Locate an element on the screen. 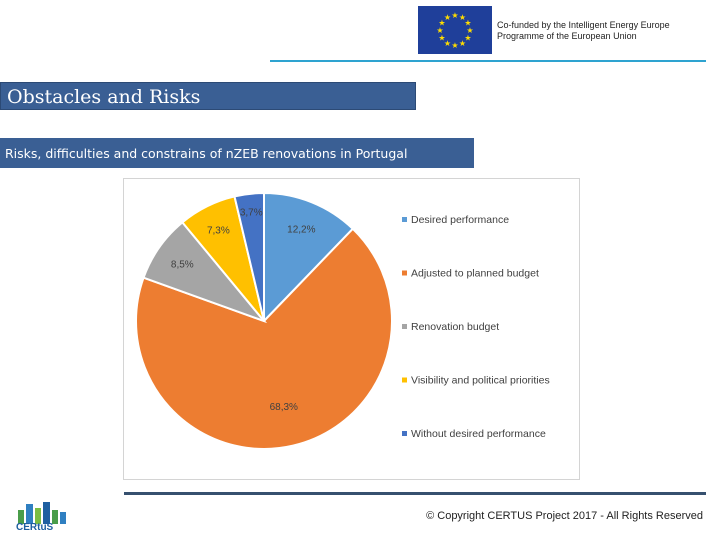  legend-label: Adjusted to planned budget is located at coordinates (475, 274).